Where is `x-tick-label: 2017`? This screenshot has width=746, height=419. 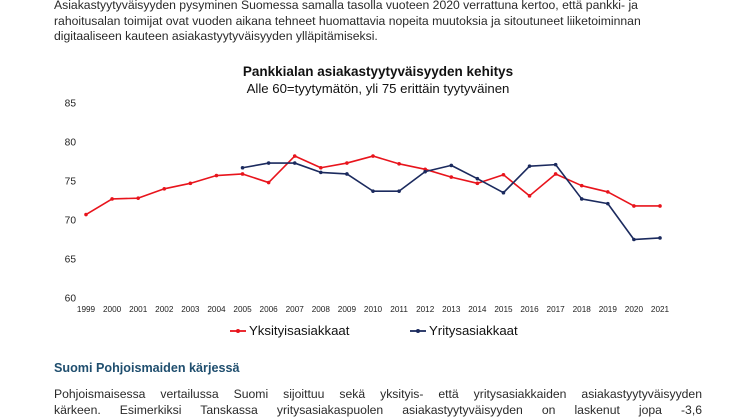
x-tick-label: 2017 is located at coordinates (556, 309).